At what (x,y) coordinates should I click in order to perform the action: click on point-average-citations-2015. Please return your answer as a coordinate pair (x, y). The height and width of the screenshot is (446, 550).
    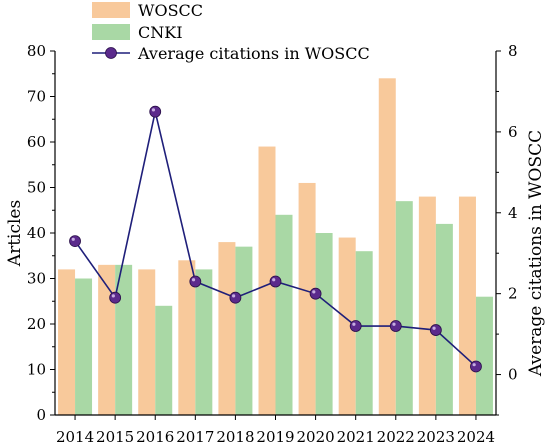
    Looking at the image, I should click on (115, 297).